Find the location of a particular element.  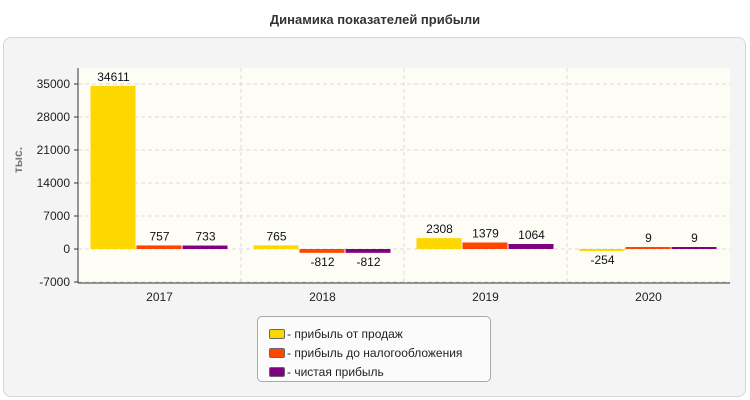

data-label: 2308 is located at coordinates (439, 229).